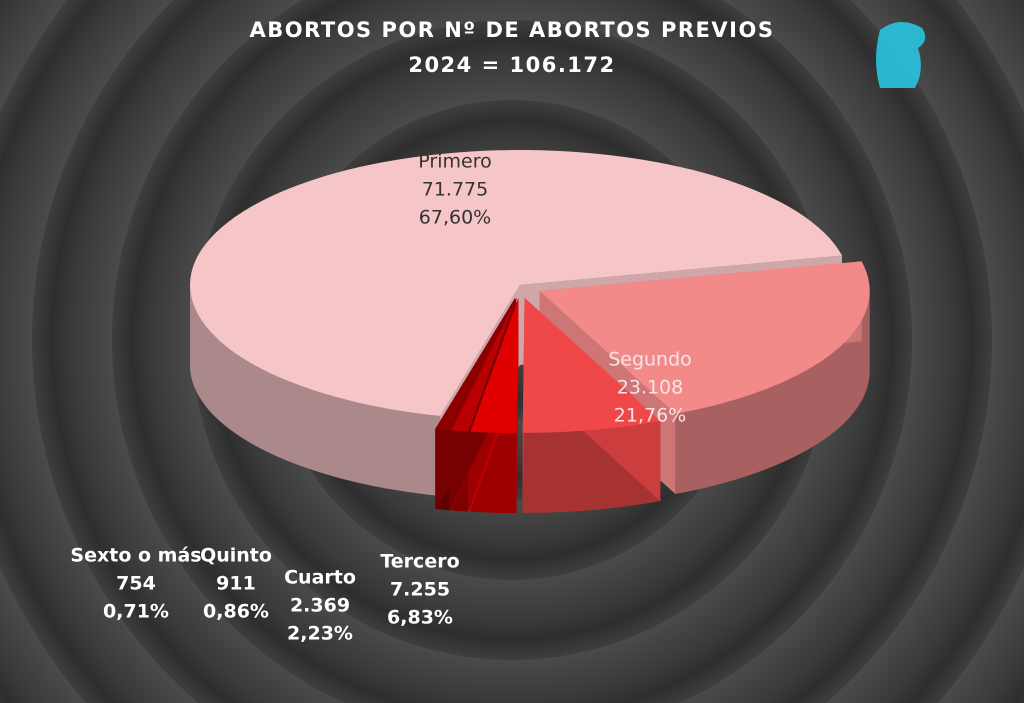 The width and height of the screenshot is (1024, 703). What do you see at coordinates (420, 590) in the screenshot?
I see `value-label: 7.255` at bounding box center [420, 590].